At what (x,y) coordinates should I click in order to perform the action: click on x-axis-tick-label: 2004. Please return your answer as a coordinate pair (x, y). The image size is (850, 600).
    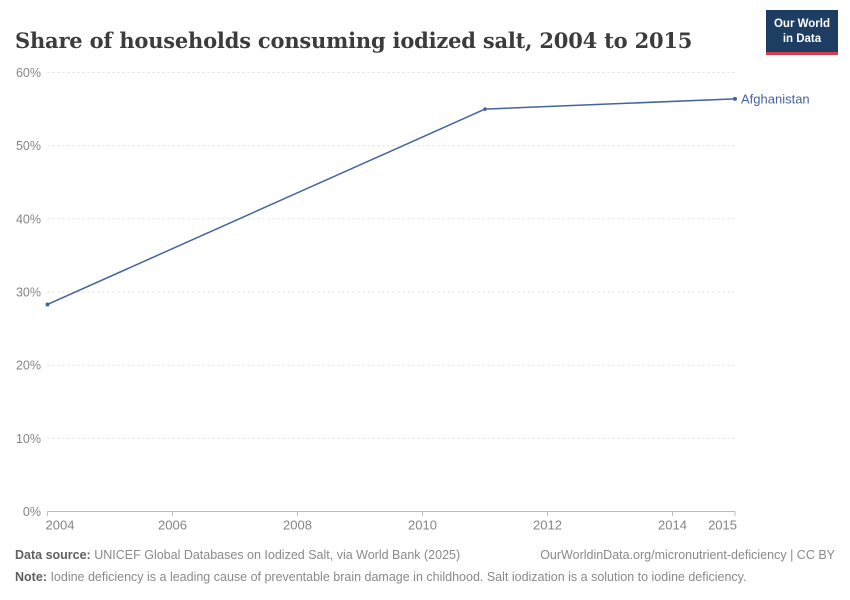
    Looking at the image, I should click on (60, 525).